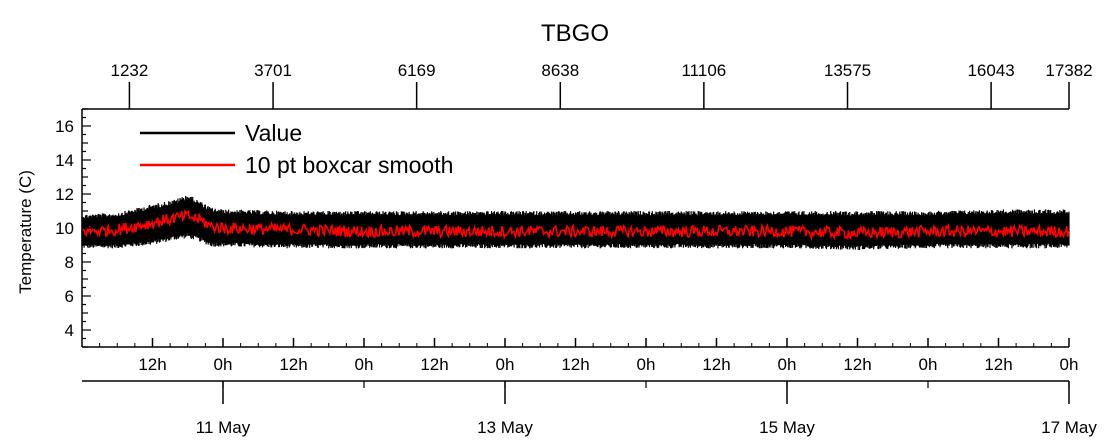  Describe the element at coordinates (296, 149) in the screenshot. I see `legend: Value 10 pt boxcar smooth` at that location.